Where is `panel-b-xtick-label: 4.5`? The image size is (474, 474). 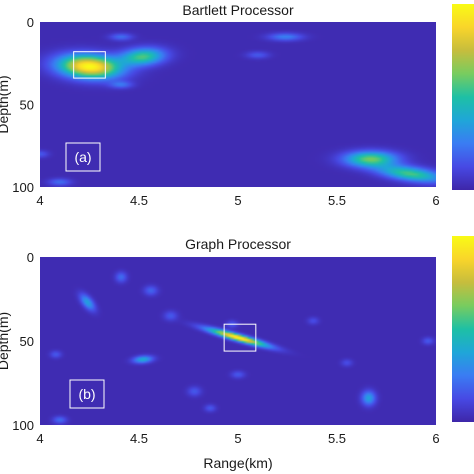 panel-b-xtick-label: 4.5 is located at coordinates (139, 438).